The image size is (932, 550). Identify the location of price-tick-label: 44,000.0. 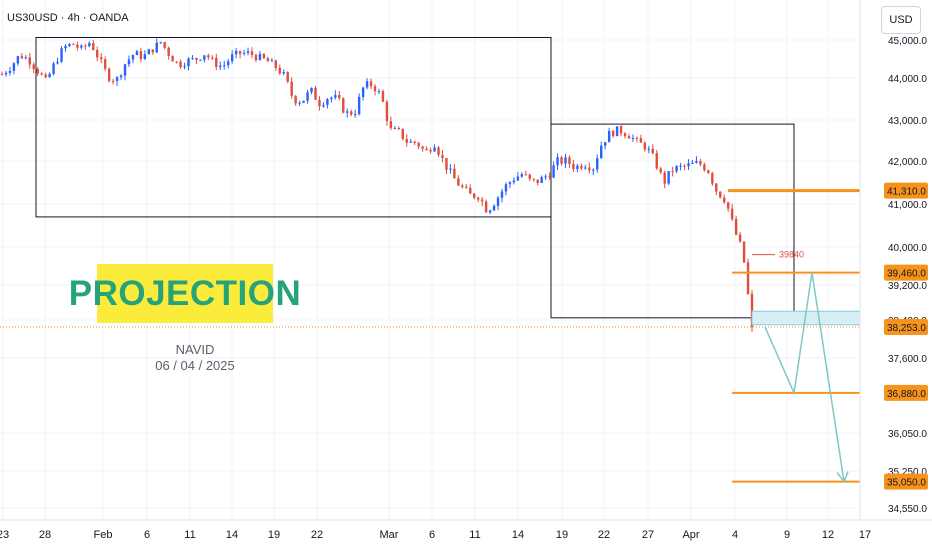
(907, 79).